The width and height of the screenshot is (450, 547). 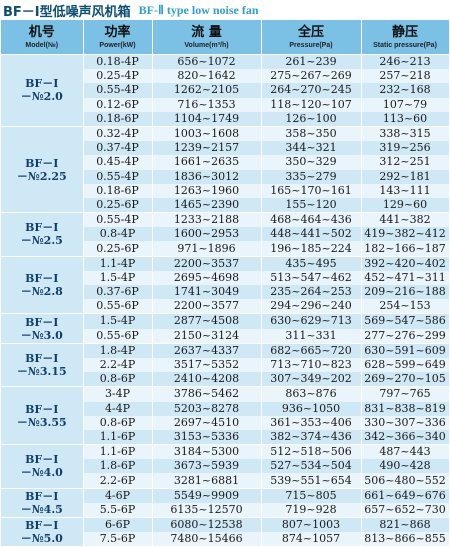 I want to click on static-pressure-cell: 277~276~299, so click(x=405, y=336).